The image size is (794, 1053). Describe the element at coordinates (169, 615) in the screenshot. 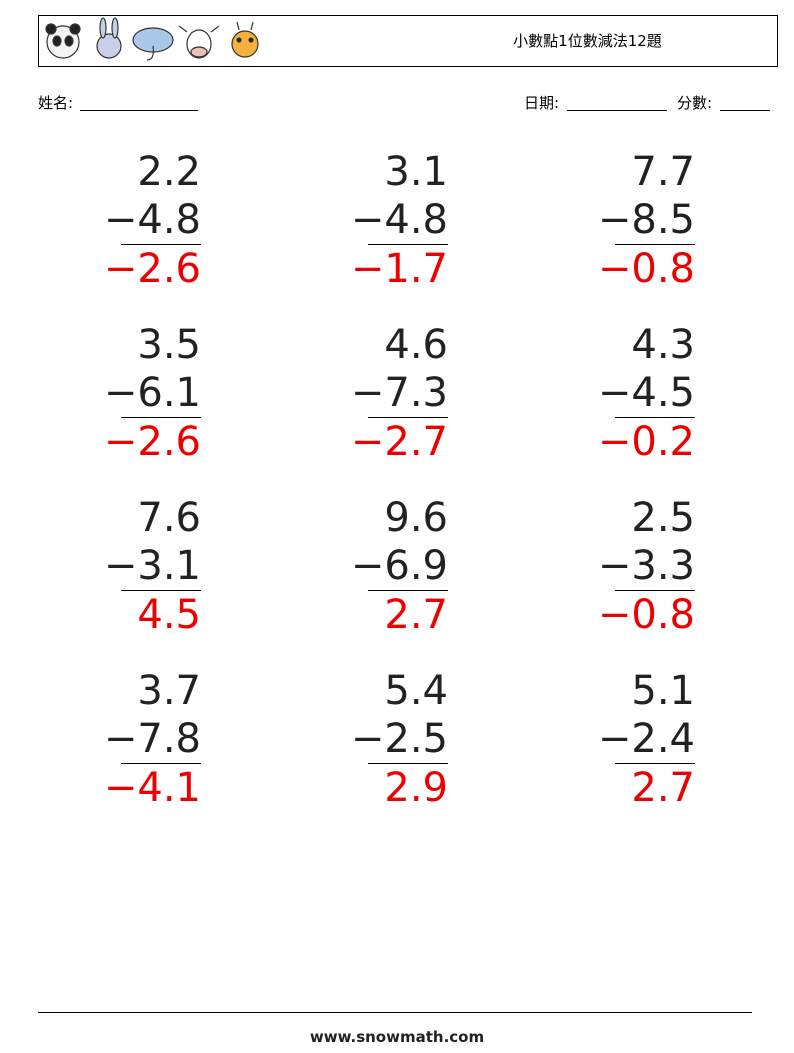

I see `answer: 4.5` at that location.